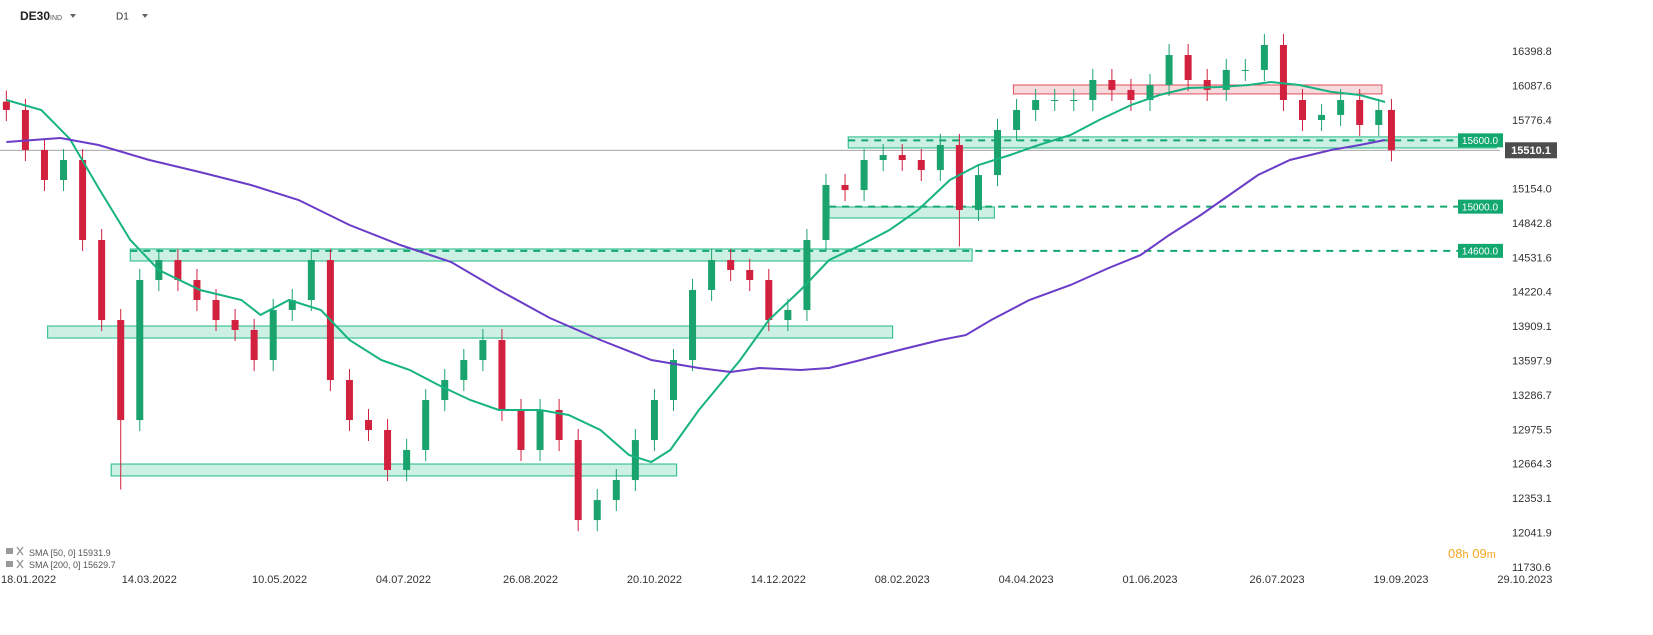 This screenshot has width=1653, height=635. Describe the element at coordinates (1531, 568) in the screenshot. I see `y-tick-label: 11730.6` at that location.